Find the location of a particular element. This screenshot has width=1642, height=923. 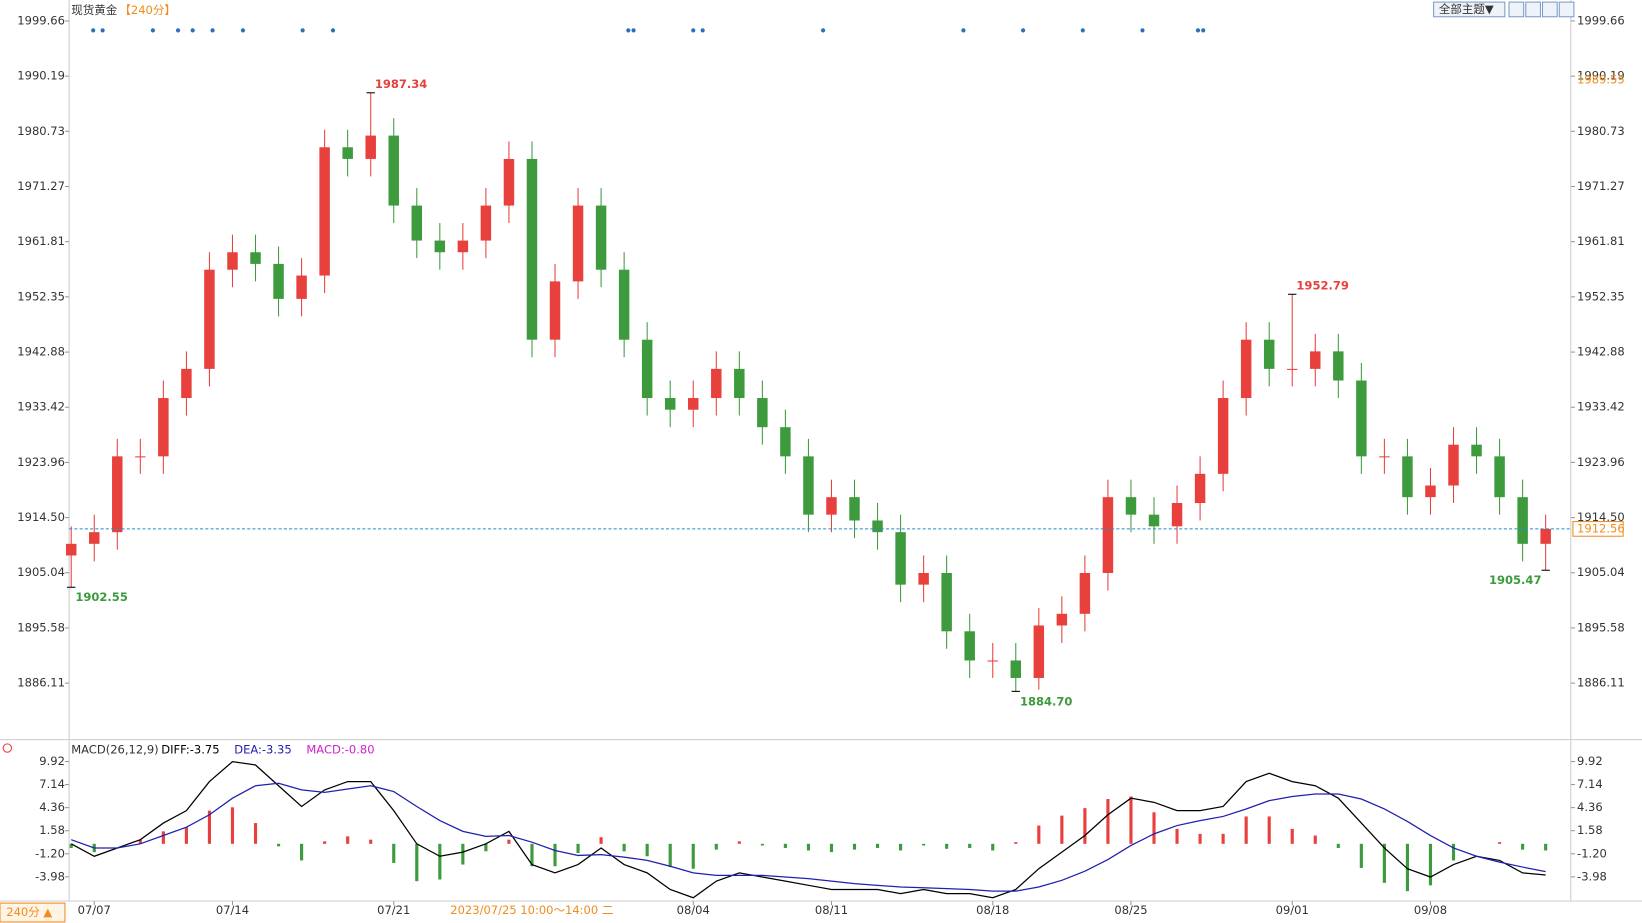

theme-button-label: 全部主题▼ is located at coordinates (1466, 9).